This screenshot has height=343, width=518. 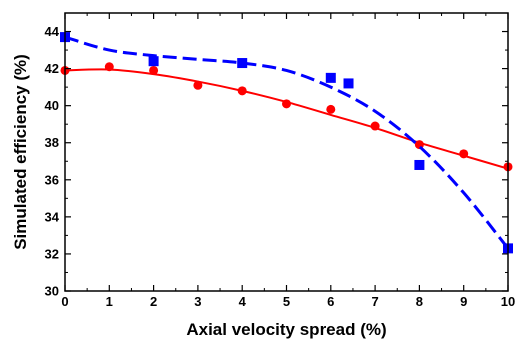 What do you see at coordinates (197, 301) in the screenshot?
I see `x-tick-label: 3` at bounding box center [197, 301].